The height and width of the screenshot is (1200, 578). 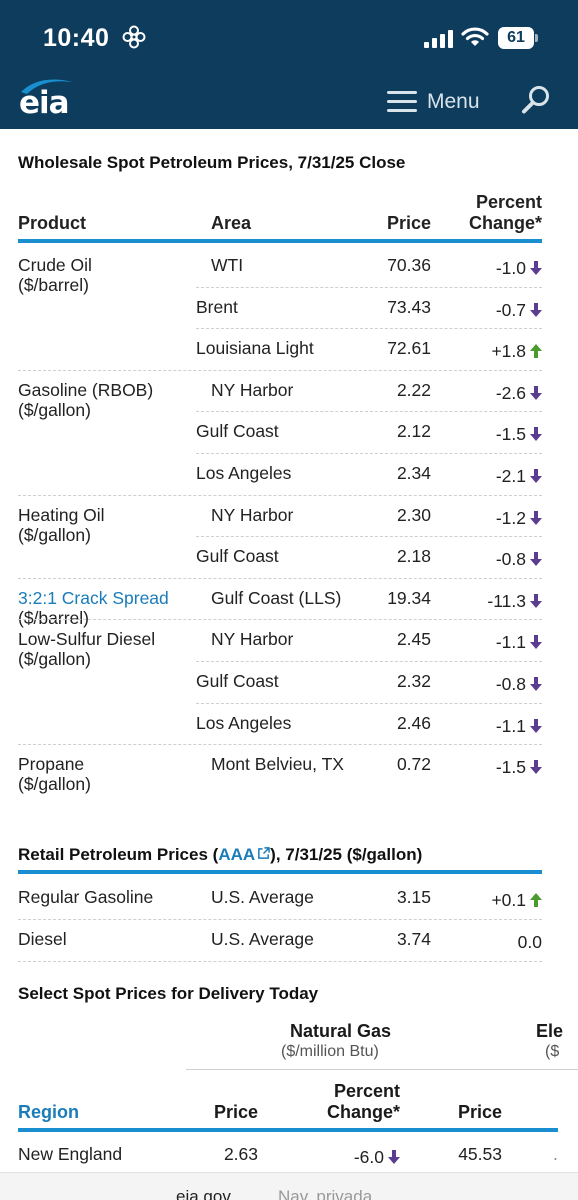 What do you see at coordinates (76, 38) in the screenshot?
I see `status-time: 10:40` at bounding box center [76, 38].